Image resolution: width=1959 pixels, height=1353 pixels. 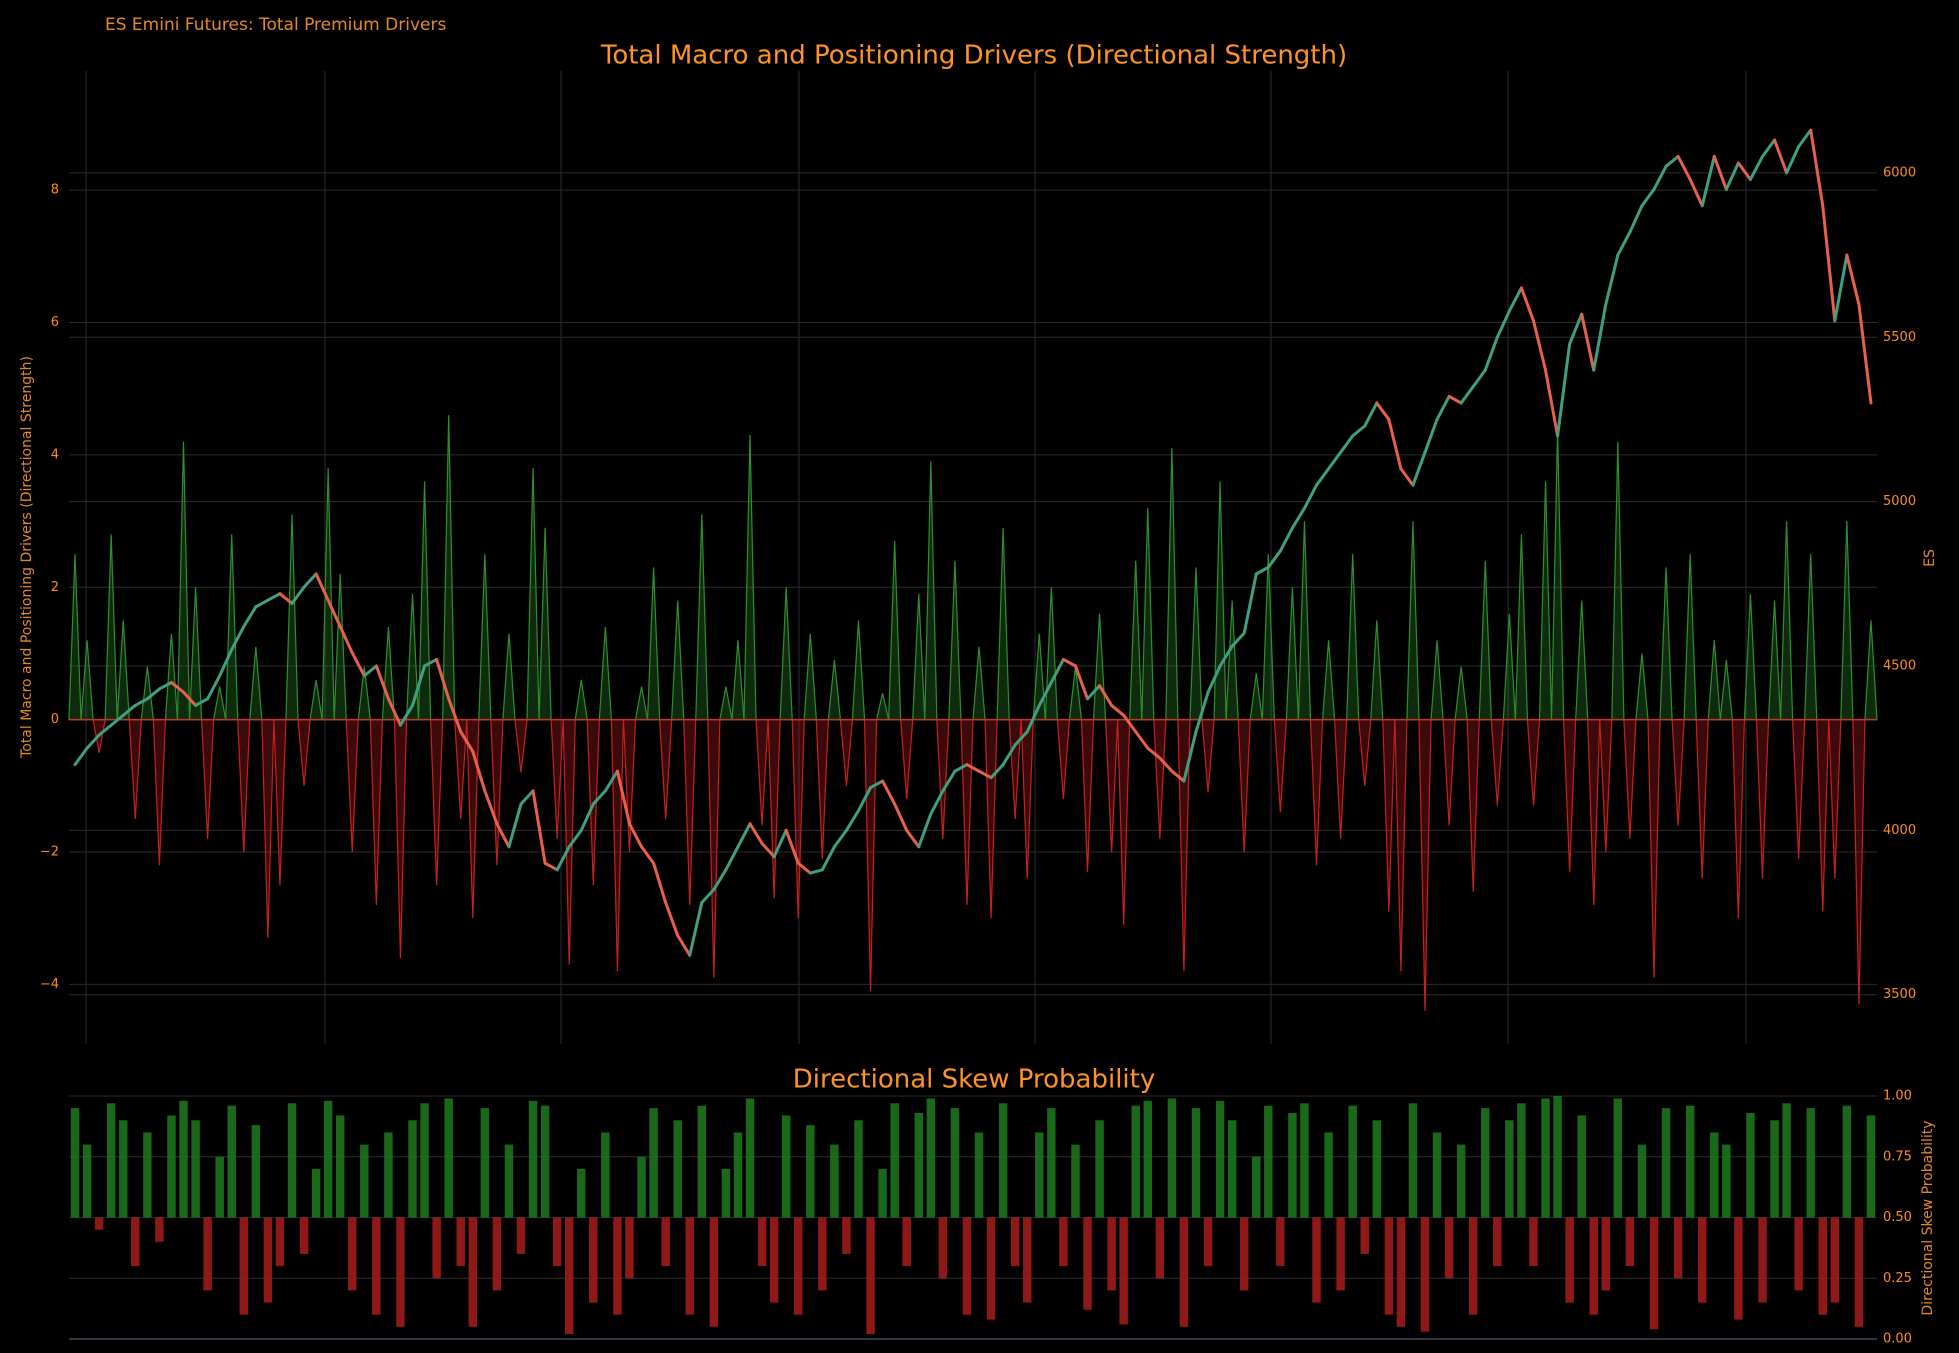 I want to click on tick-label: 2, so click(x=55, y=587).